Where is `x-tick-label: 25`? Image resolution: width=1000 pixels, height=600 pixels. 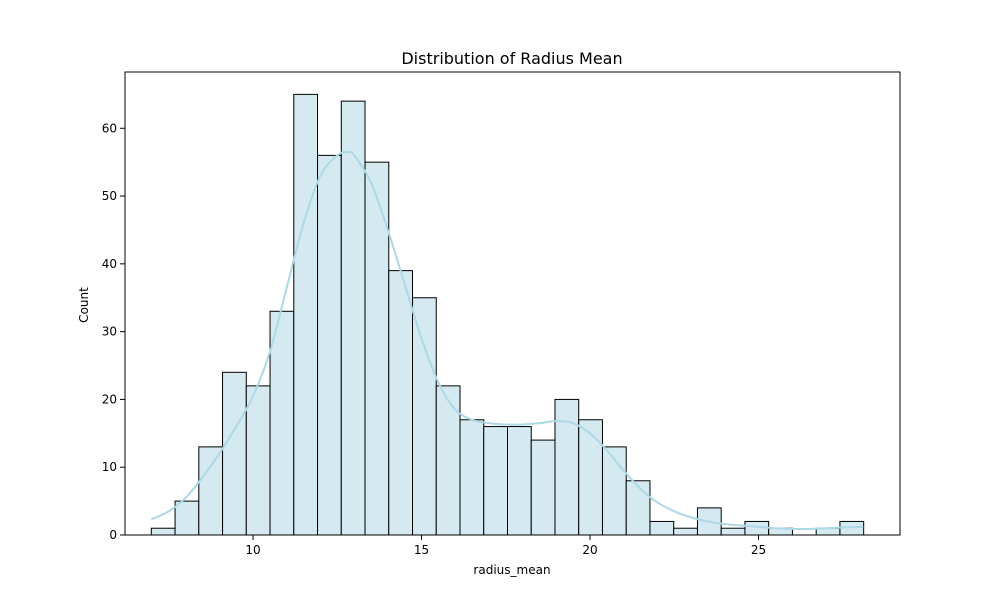 x-tick-label: 25 is located at coordinates (758, 550).